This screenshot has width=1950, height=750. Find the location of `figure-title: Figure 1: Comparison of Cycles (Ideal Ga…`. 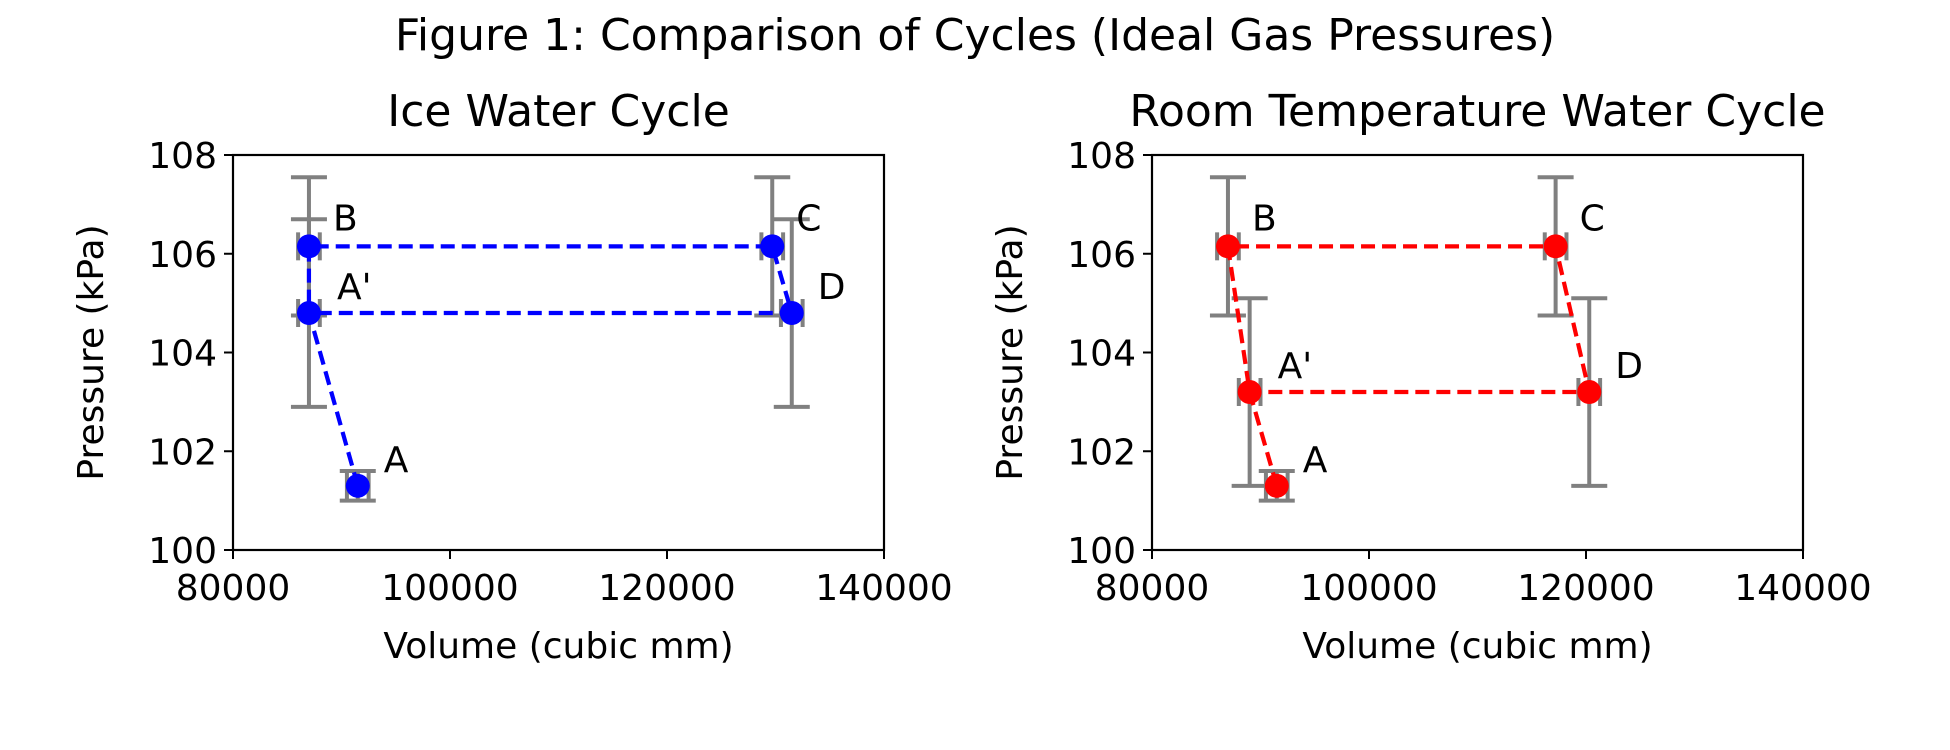

figure-title: Figure 1: Comparison of Cycles (Ideal Ga… is located at coordinates (975, 35).